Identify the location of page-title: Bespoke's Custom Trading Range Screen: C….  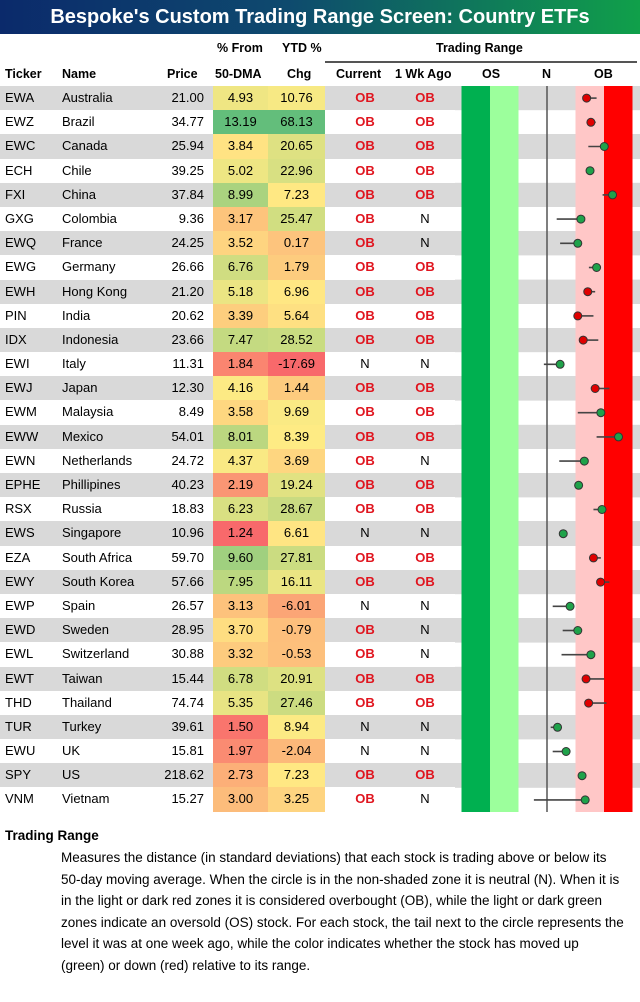
(320, 17).